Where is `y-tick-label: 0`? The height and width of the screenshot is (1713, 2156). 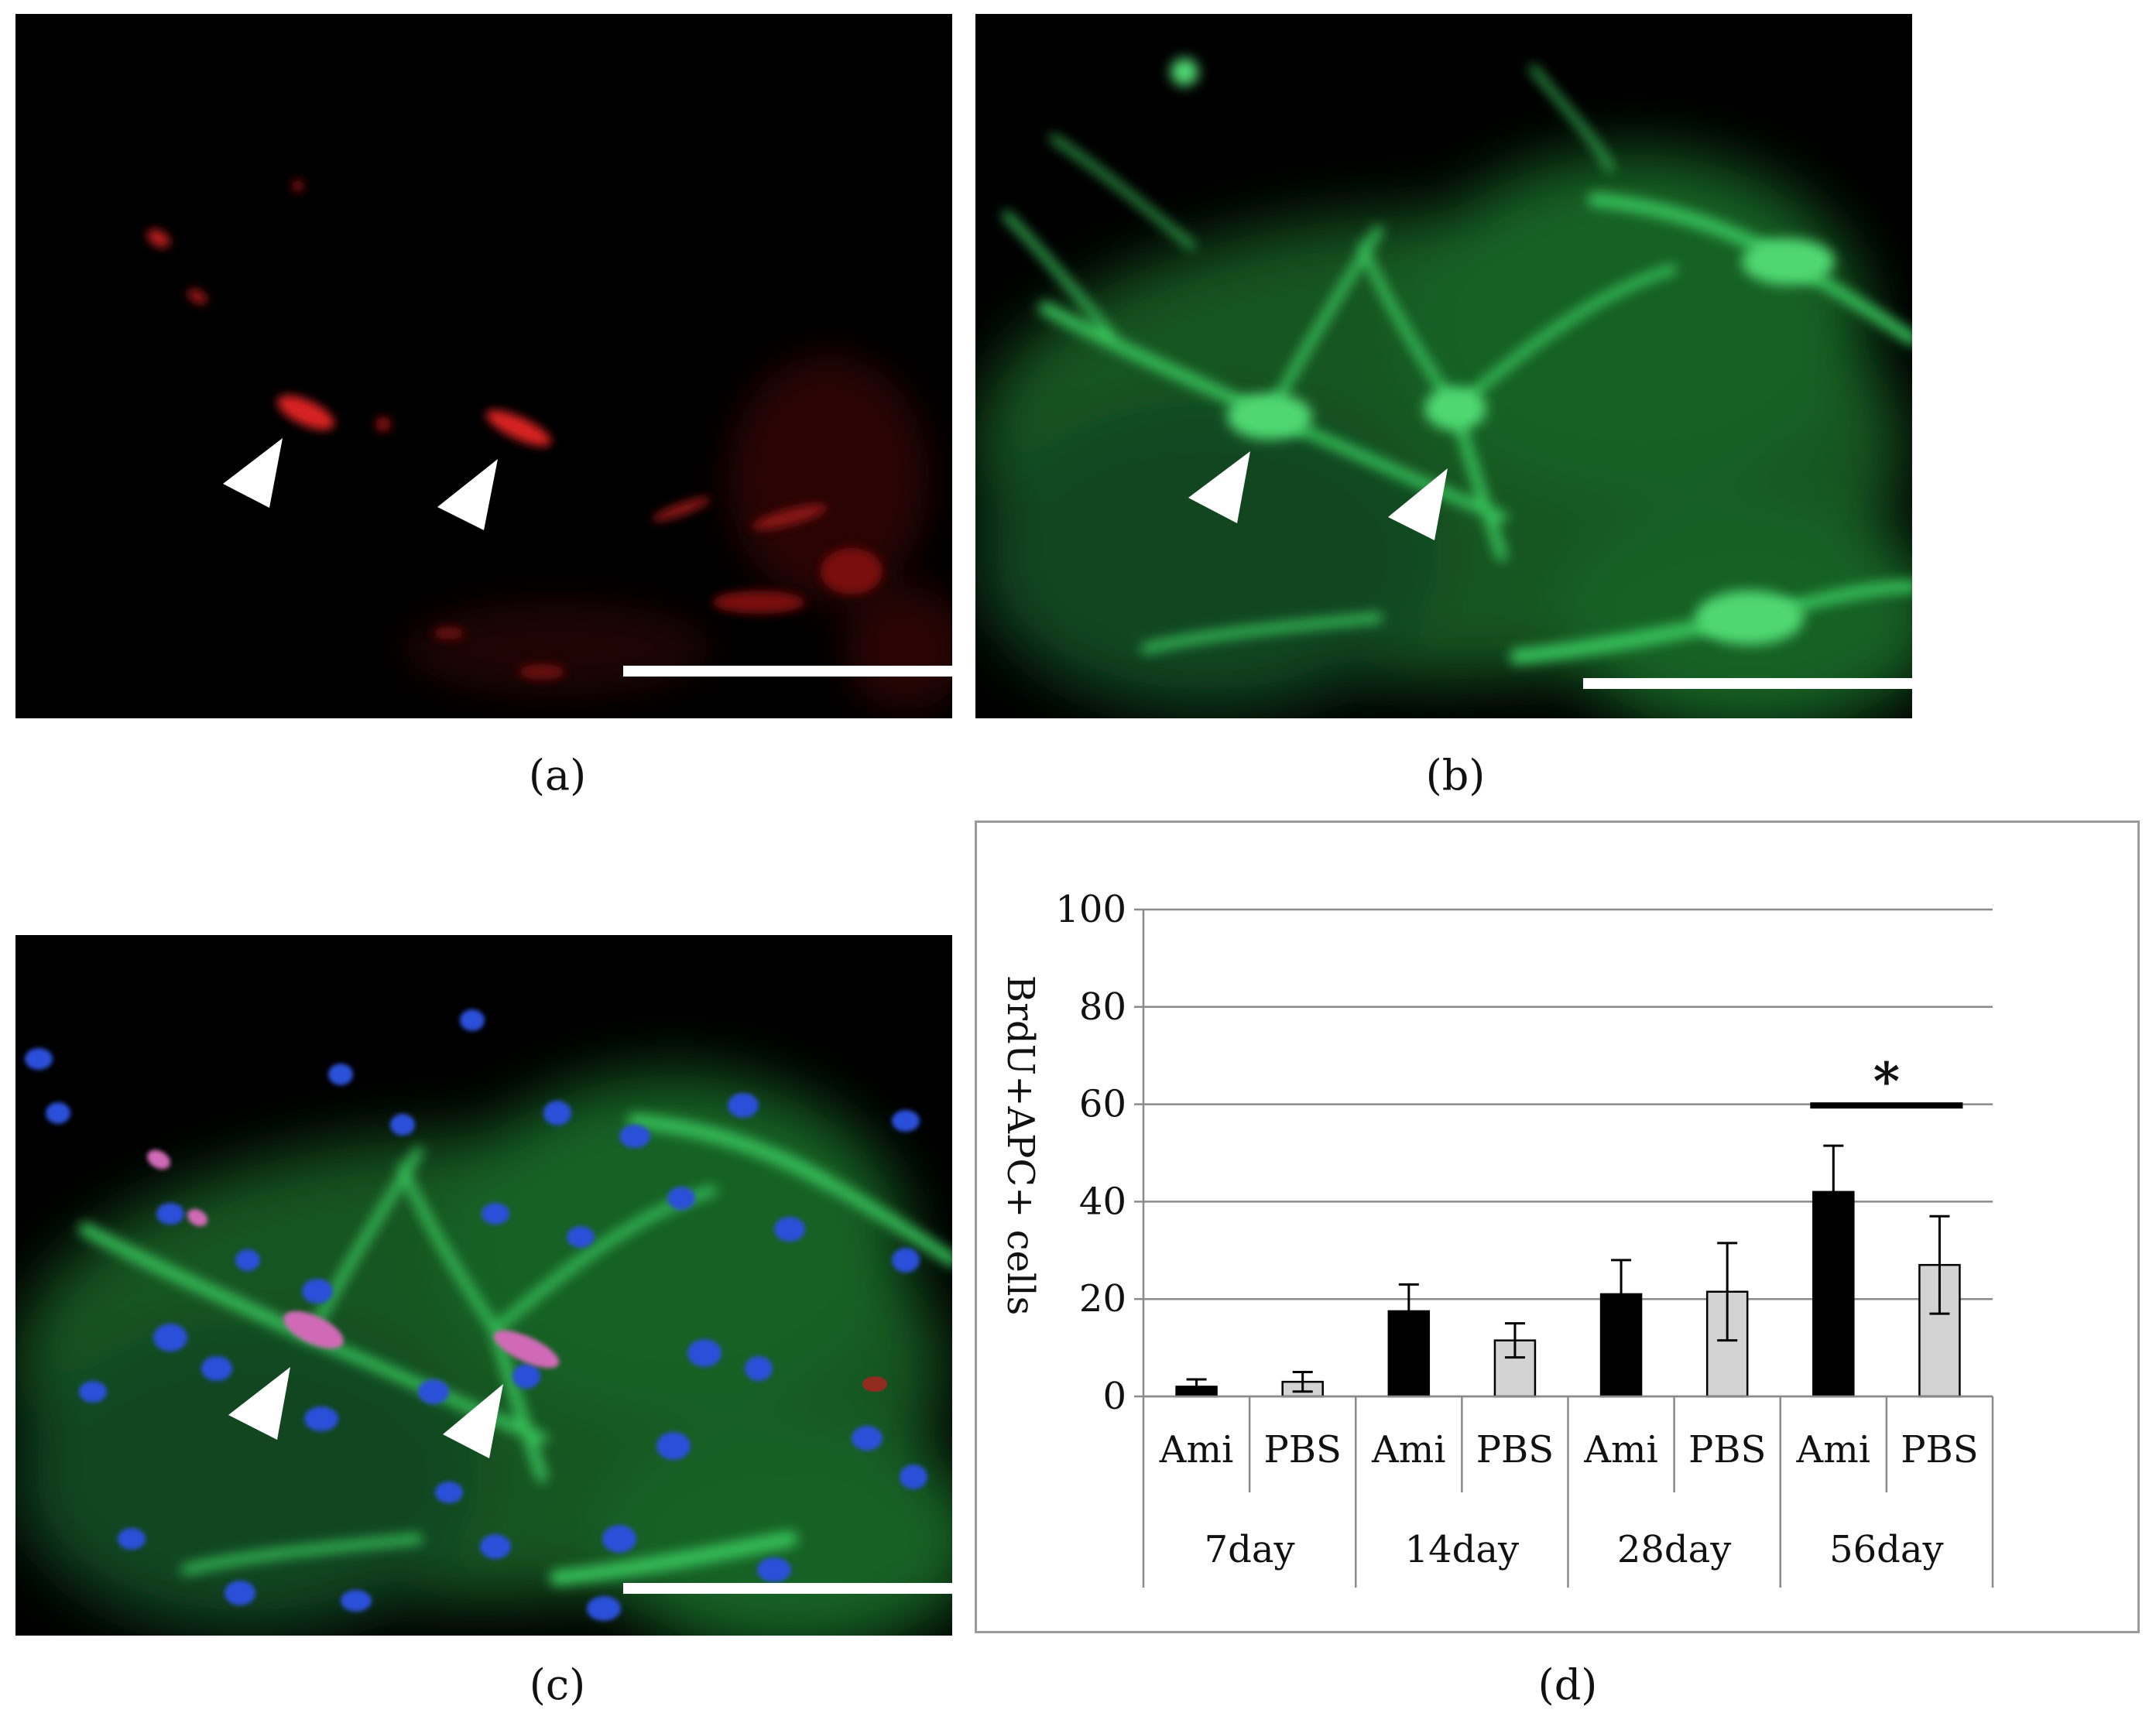
y-tick-label: 0 is located at coordinates (1114, 1397).